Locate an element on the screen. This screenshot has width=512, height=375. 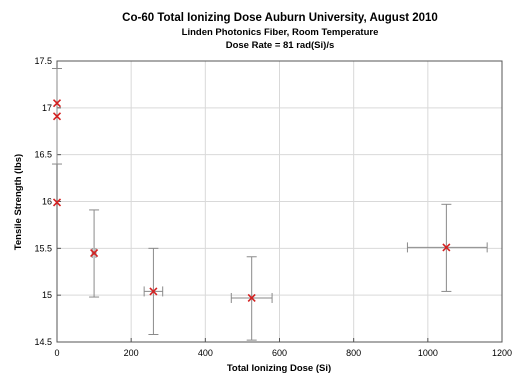
y-tick-label: 17.5 is located at coordinates (43, 61).